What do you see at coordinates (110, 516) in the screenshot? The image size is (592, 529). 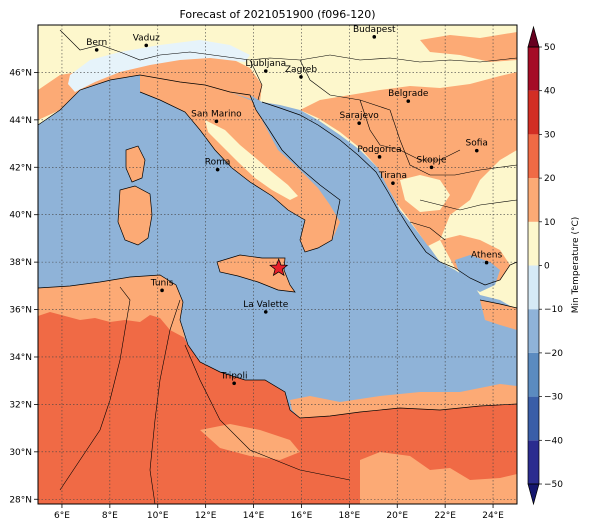 I see `lon-tick-label-1: 8°E` at bounding box center [110, 516].